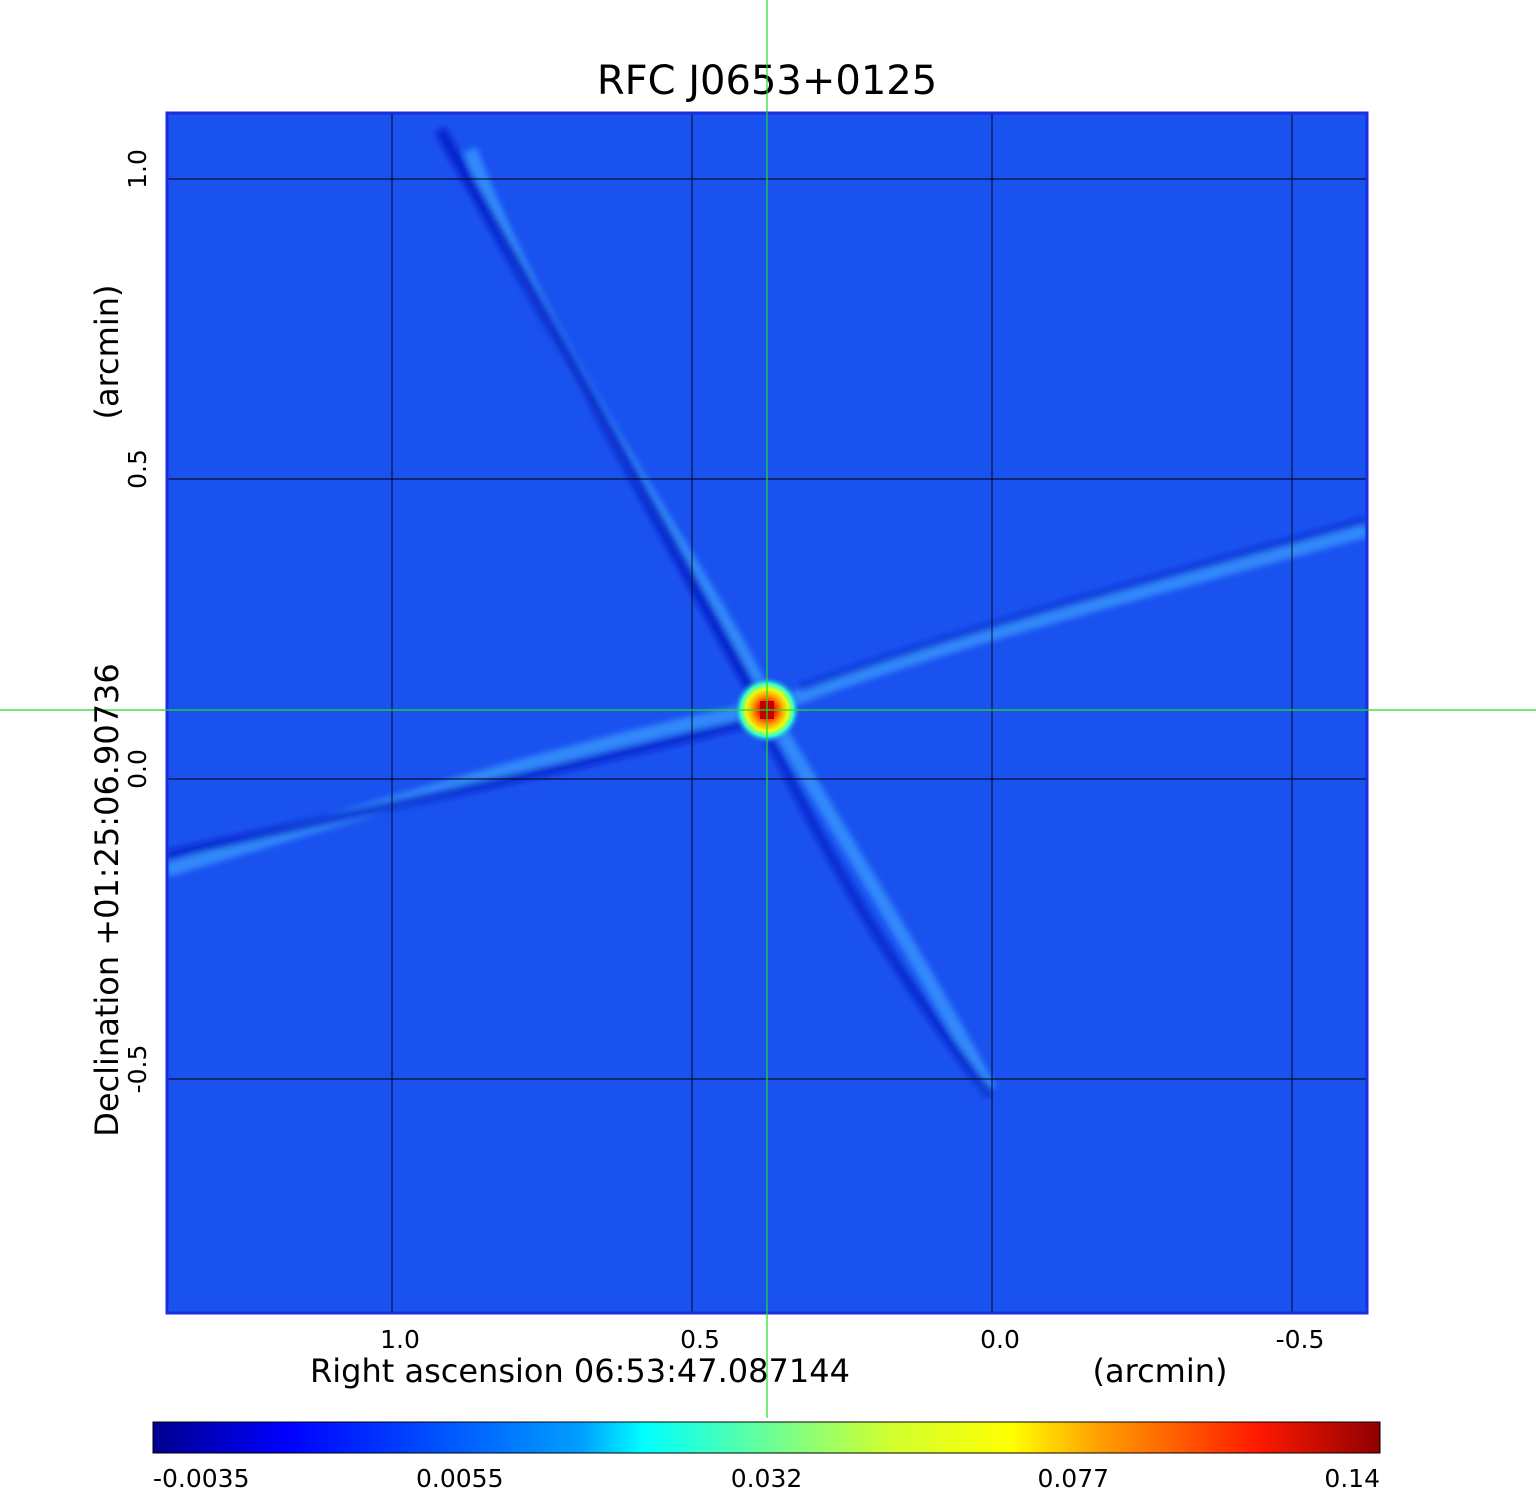 This screenshot has width=1536, height=1511. What do you see at coordinates (885, 910) in the screenshot?
I see `streak-lower-right-light` at bounding box center [885, 910].